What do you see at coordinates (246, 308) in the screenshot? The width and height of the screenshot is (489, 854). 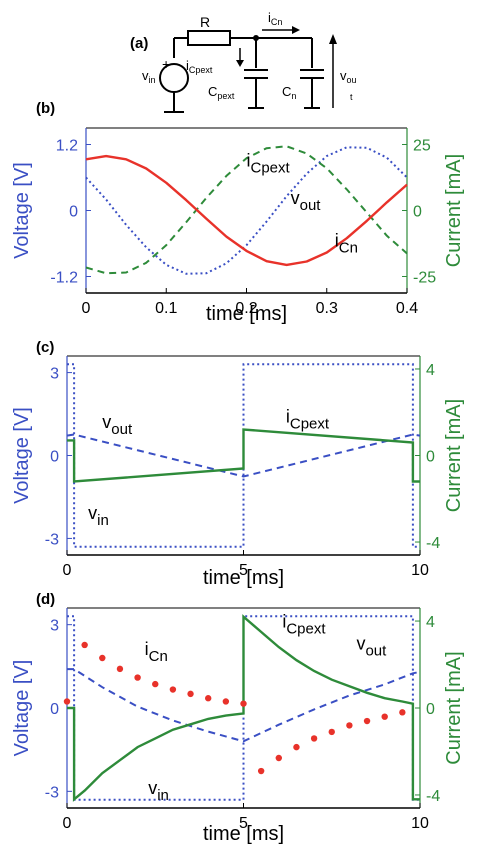 I see `x-tick-label: 0.2` at bounding box center [246, 308].